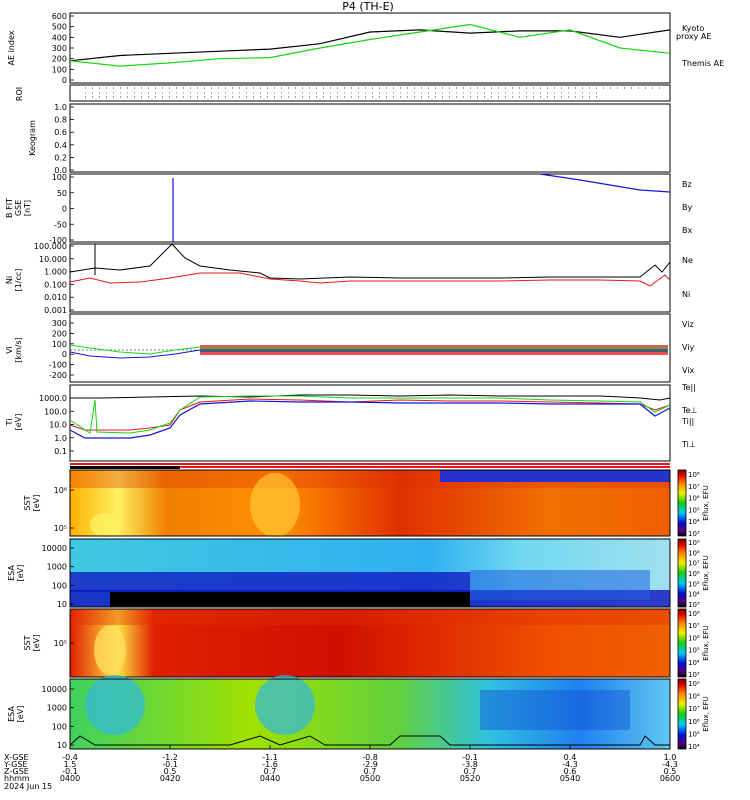 This screenshot has width=750, height=800. What do you see at coordinates (9, 350) in the screenshot?
I see `svg-text: Vi` at bounding box center [9, 350].